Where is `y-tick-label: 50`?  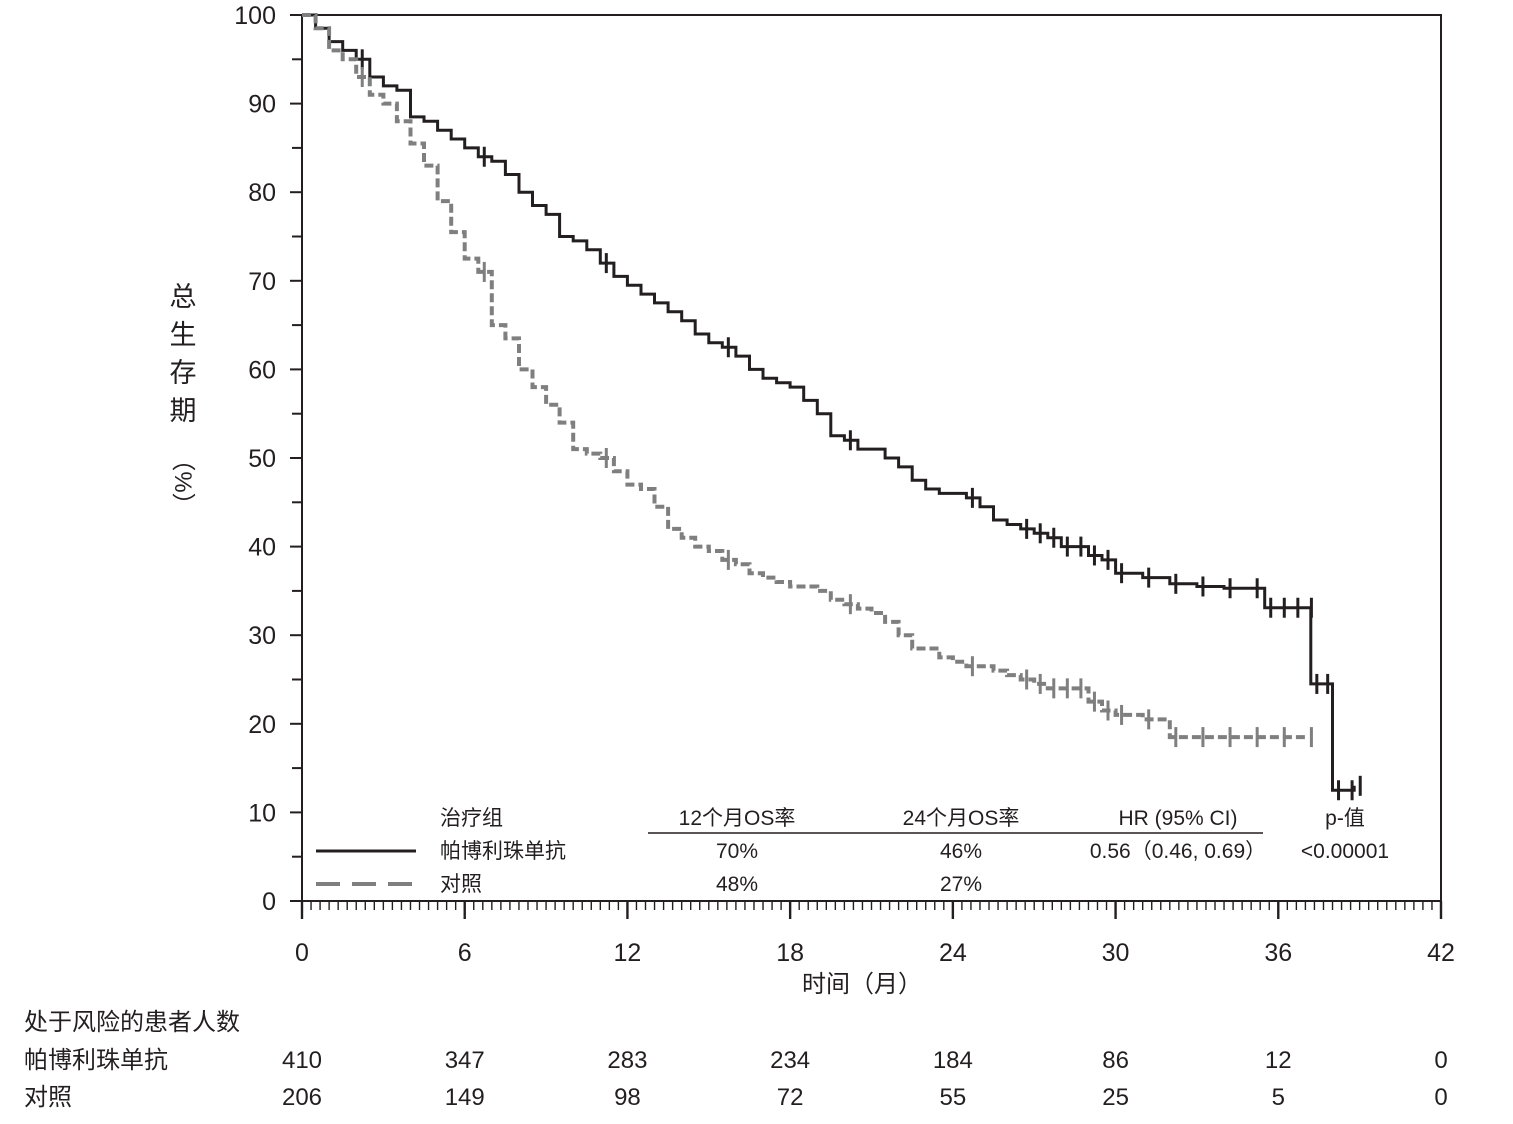 y-tick-label: 50 is located at coordinates (262, 459).